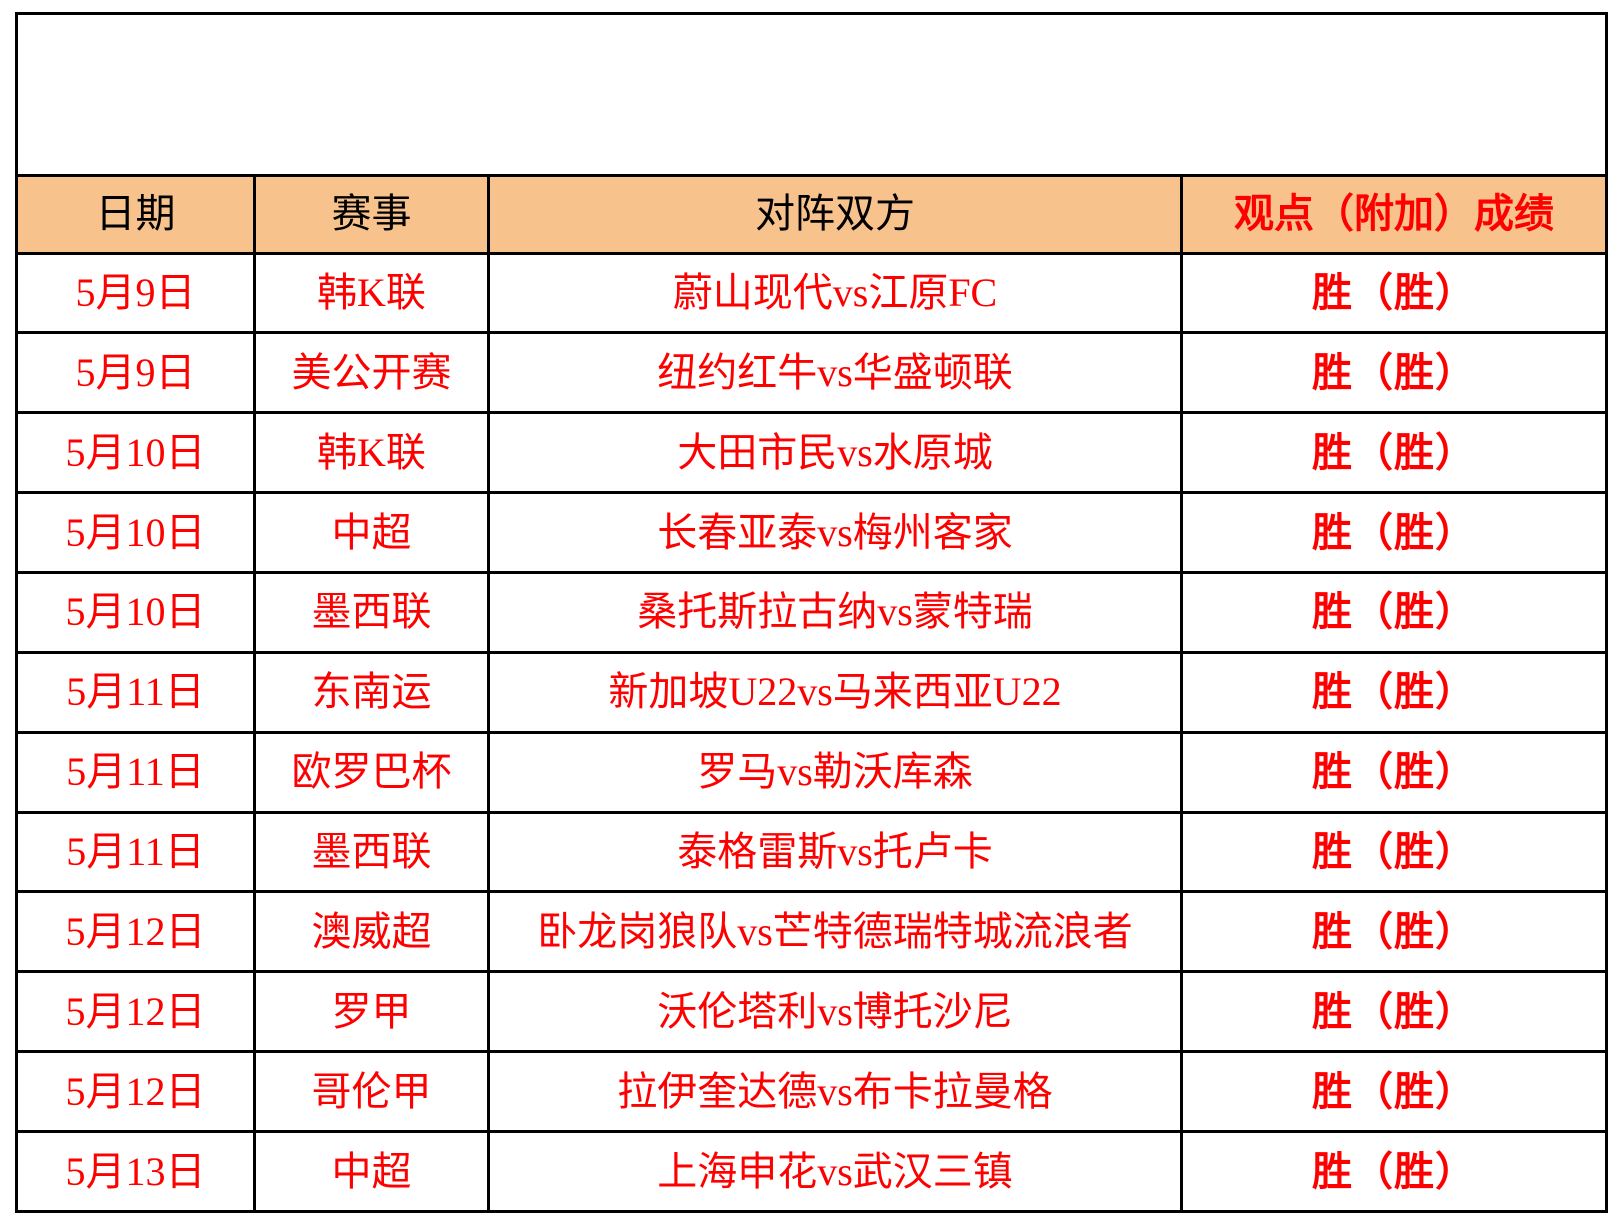 The width and height of the screenshot is (1620, 1230). I want to click on table-row: 5月10日 墨西联 桑托斯拉古纳vs蒙特瑞 胜（胜）, so click(812, 612).